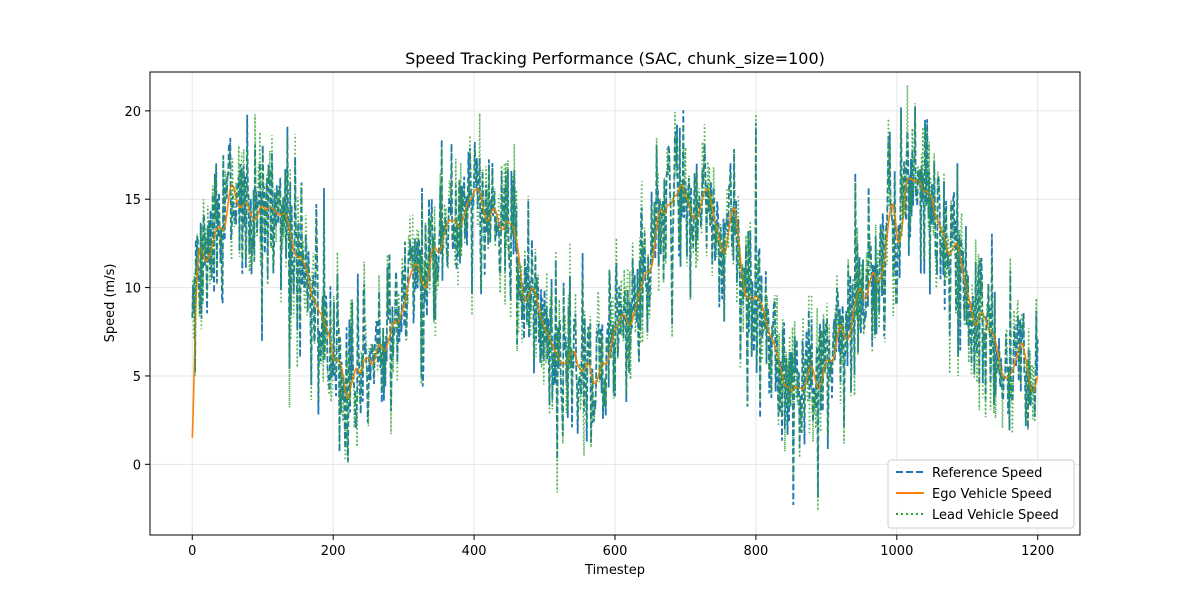 The width and height of the screenshot is (1200, 600). I want to click on y-axis-label: Speed (m/s), so click(110, 303).